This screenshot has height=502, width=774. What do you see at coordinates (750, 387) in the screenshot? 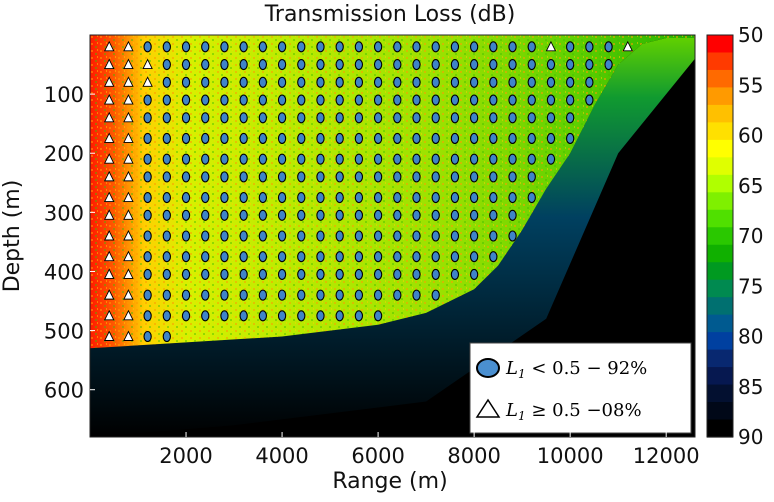
I see `colorbar-tick-label: 85` at bounding box center [750, 387].